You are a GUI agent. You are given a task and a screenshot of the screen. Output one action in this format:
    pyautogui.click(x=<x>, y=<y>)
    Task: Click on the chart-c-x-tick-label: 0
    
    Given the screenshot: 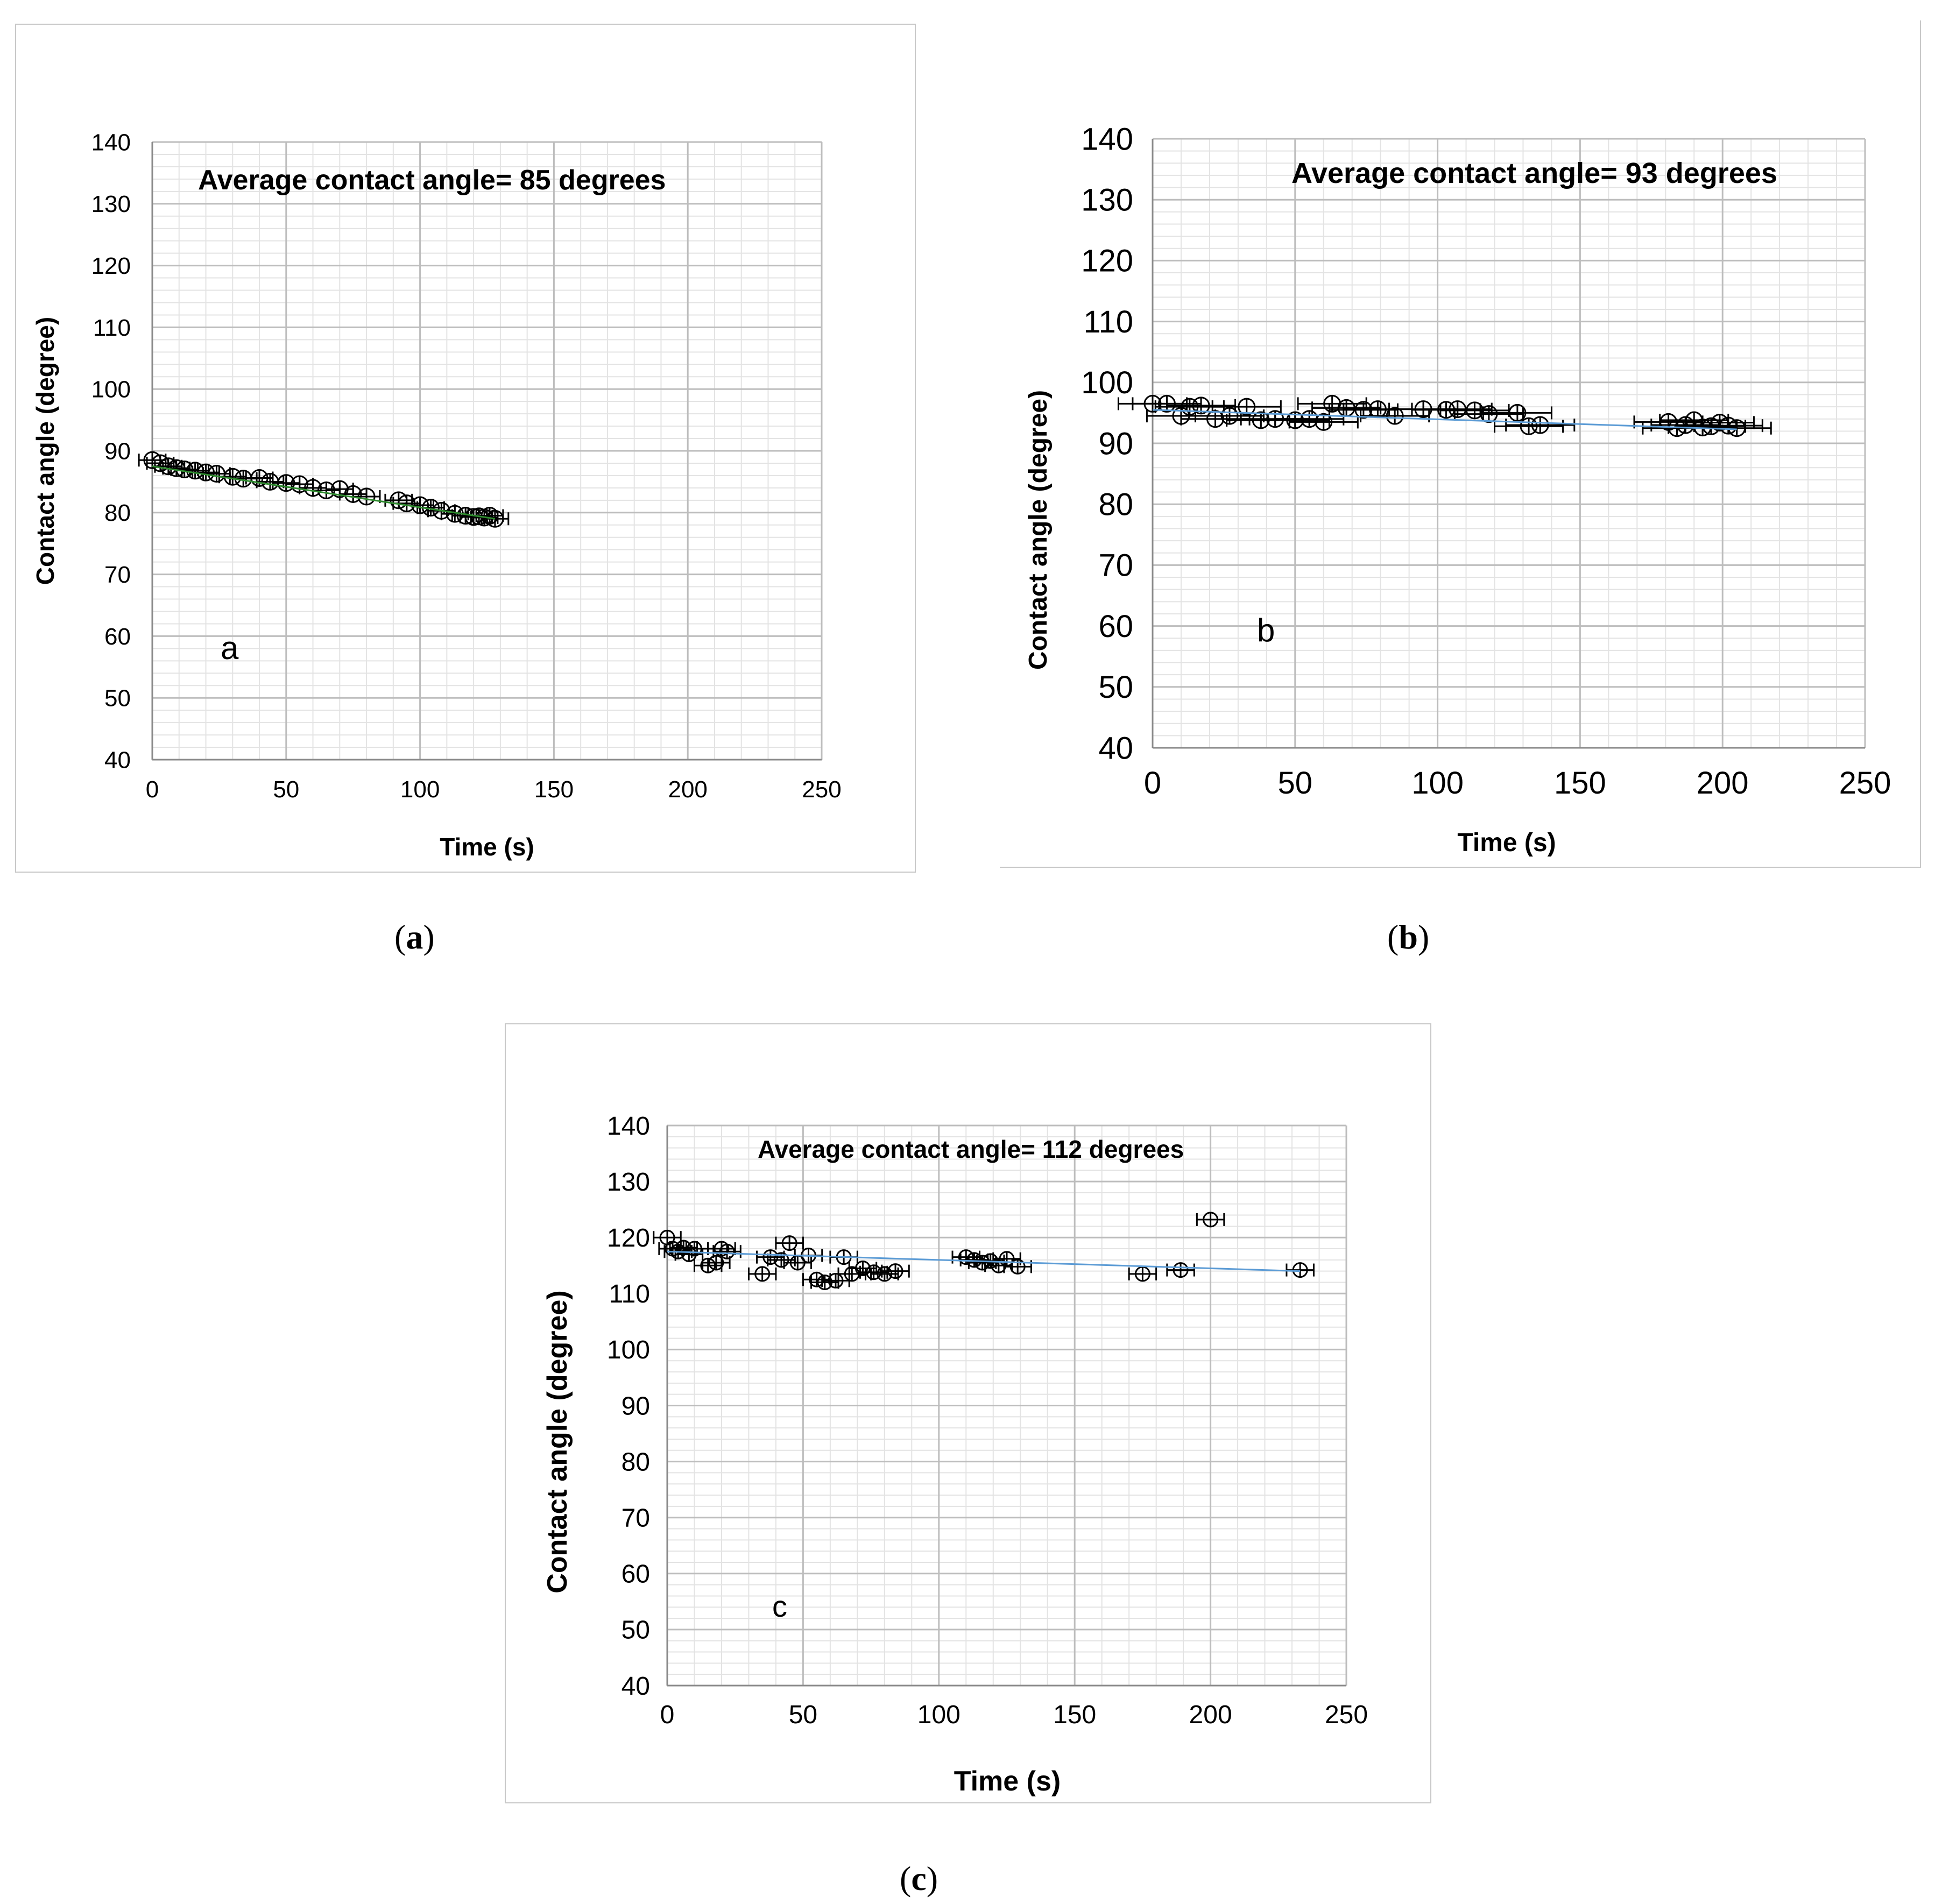 What is the action you would take?
    pyautogui.click(x=667, y=1715)
    